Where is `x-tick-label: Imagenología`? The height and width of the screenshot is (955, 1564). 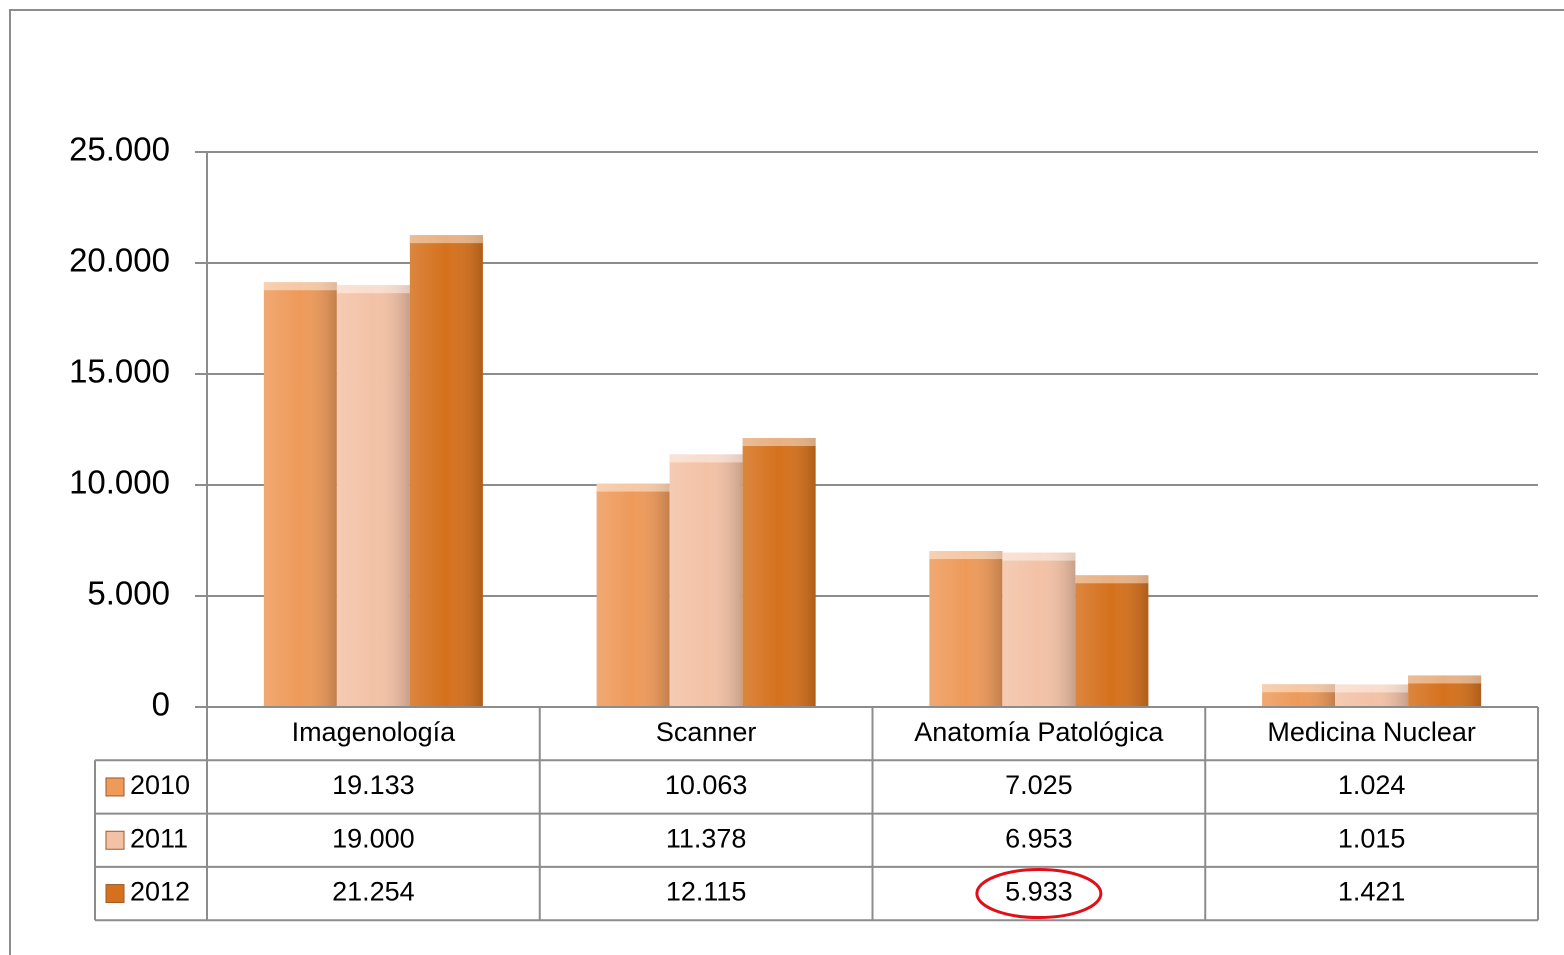 x-tick-label: Imagenología is located at coordinates (374, 732).